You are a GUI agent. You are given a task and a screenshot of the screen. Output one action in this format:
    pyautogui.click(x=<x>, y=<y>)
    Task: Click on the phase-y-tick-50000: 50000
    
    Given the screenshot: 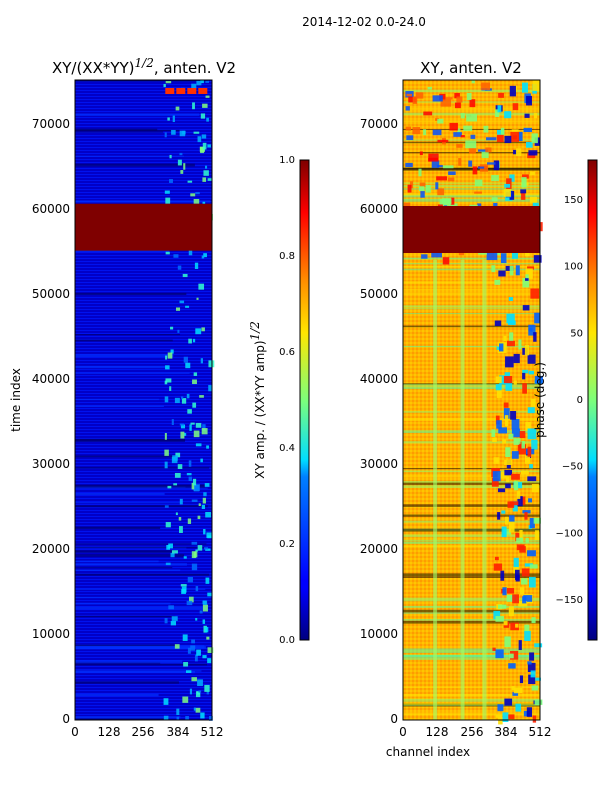 What is the action you would take?
    pyautogui.click(x=379, y=294)
    